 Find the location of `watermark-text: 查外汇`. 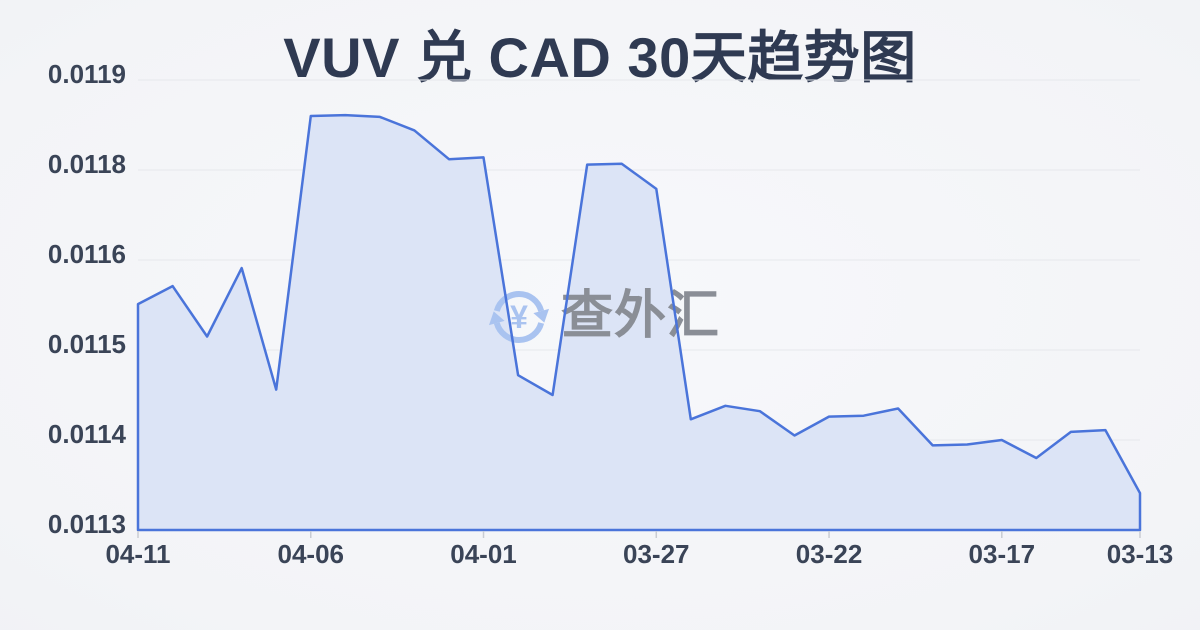

watermark-text: 查外汇 is located at coordinates (640, 316).